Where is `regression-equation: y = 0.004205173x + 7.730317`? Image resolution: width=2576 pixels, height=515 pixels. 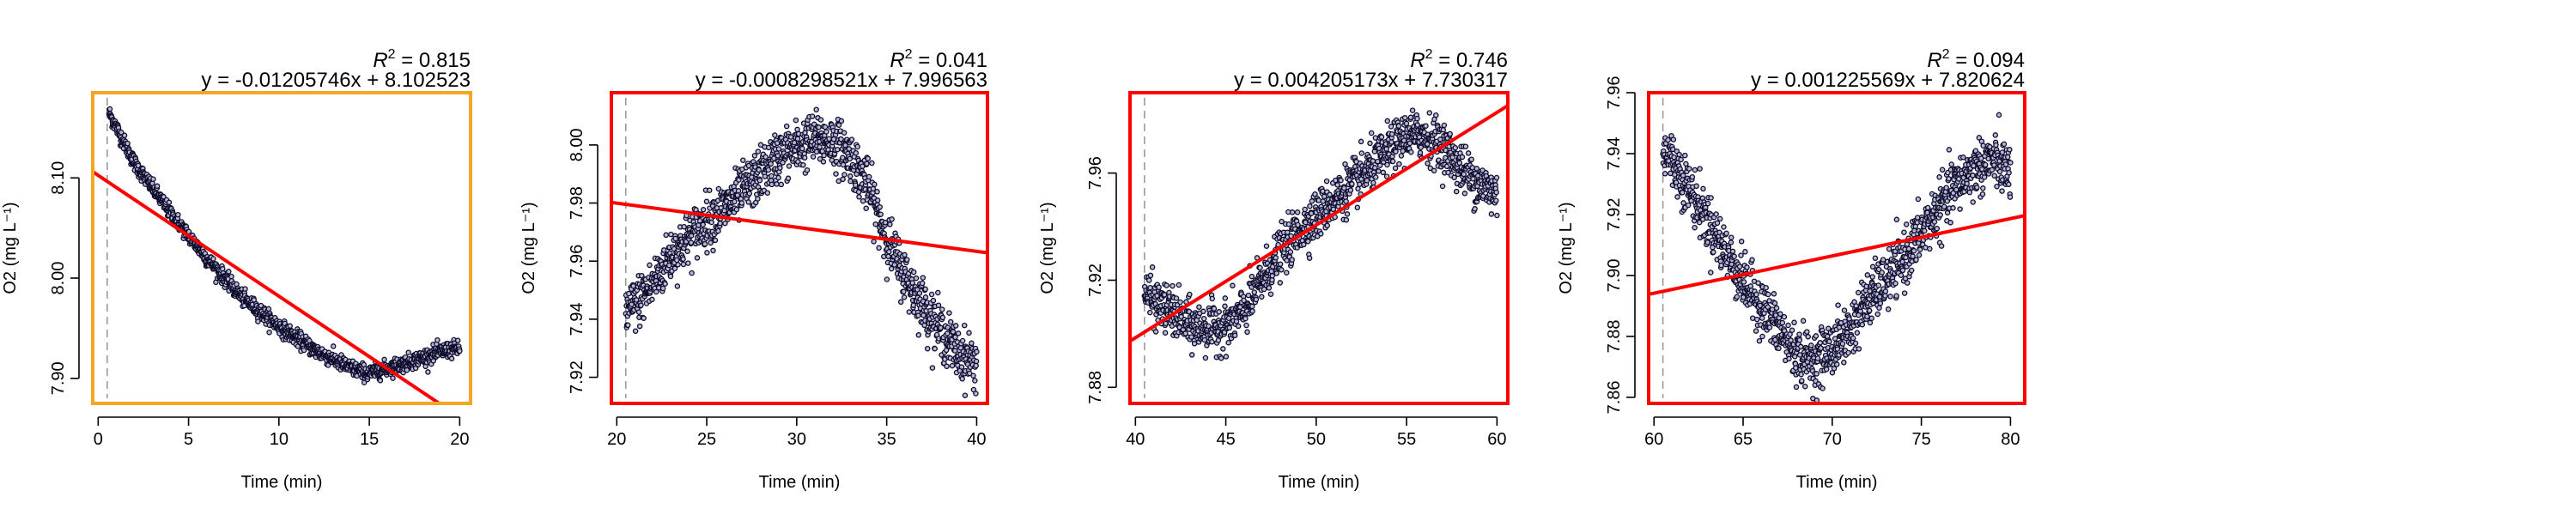 regression-equation: y = 0.004205173x + 7.730317 is located at coordinates (1371, 80).